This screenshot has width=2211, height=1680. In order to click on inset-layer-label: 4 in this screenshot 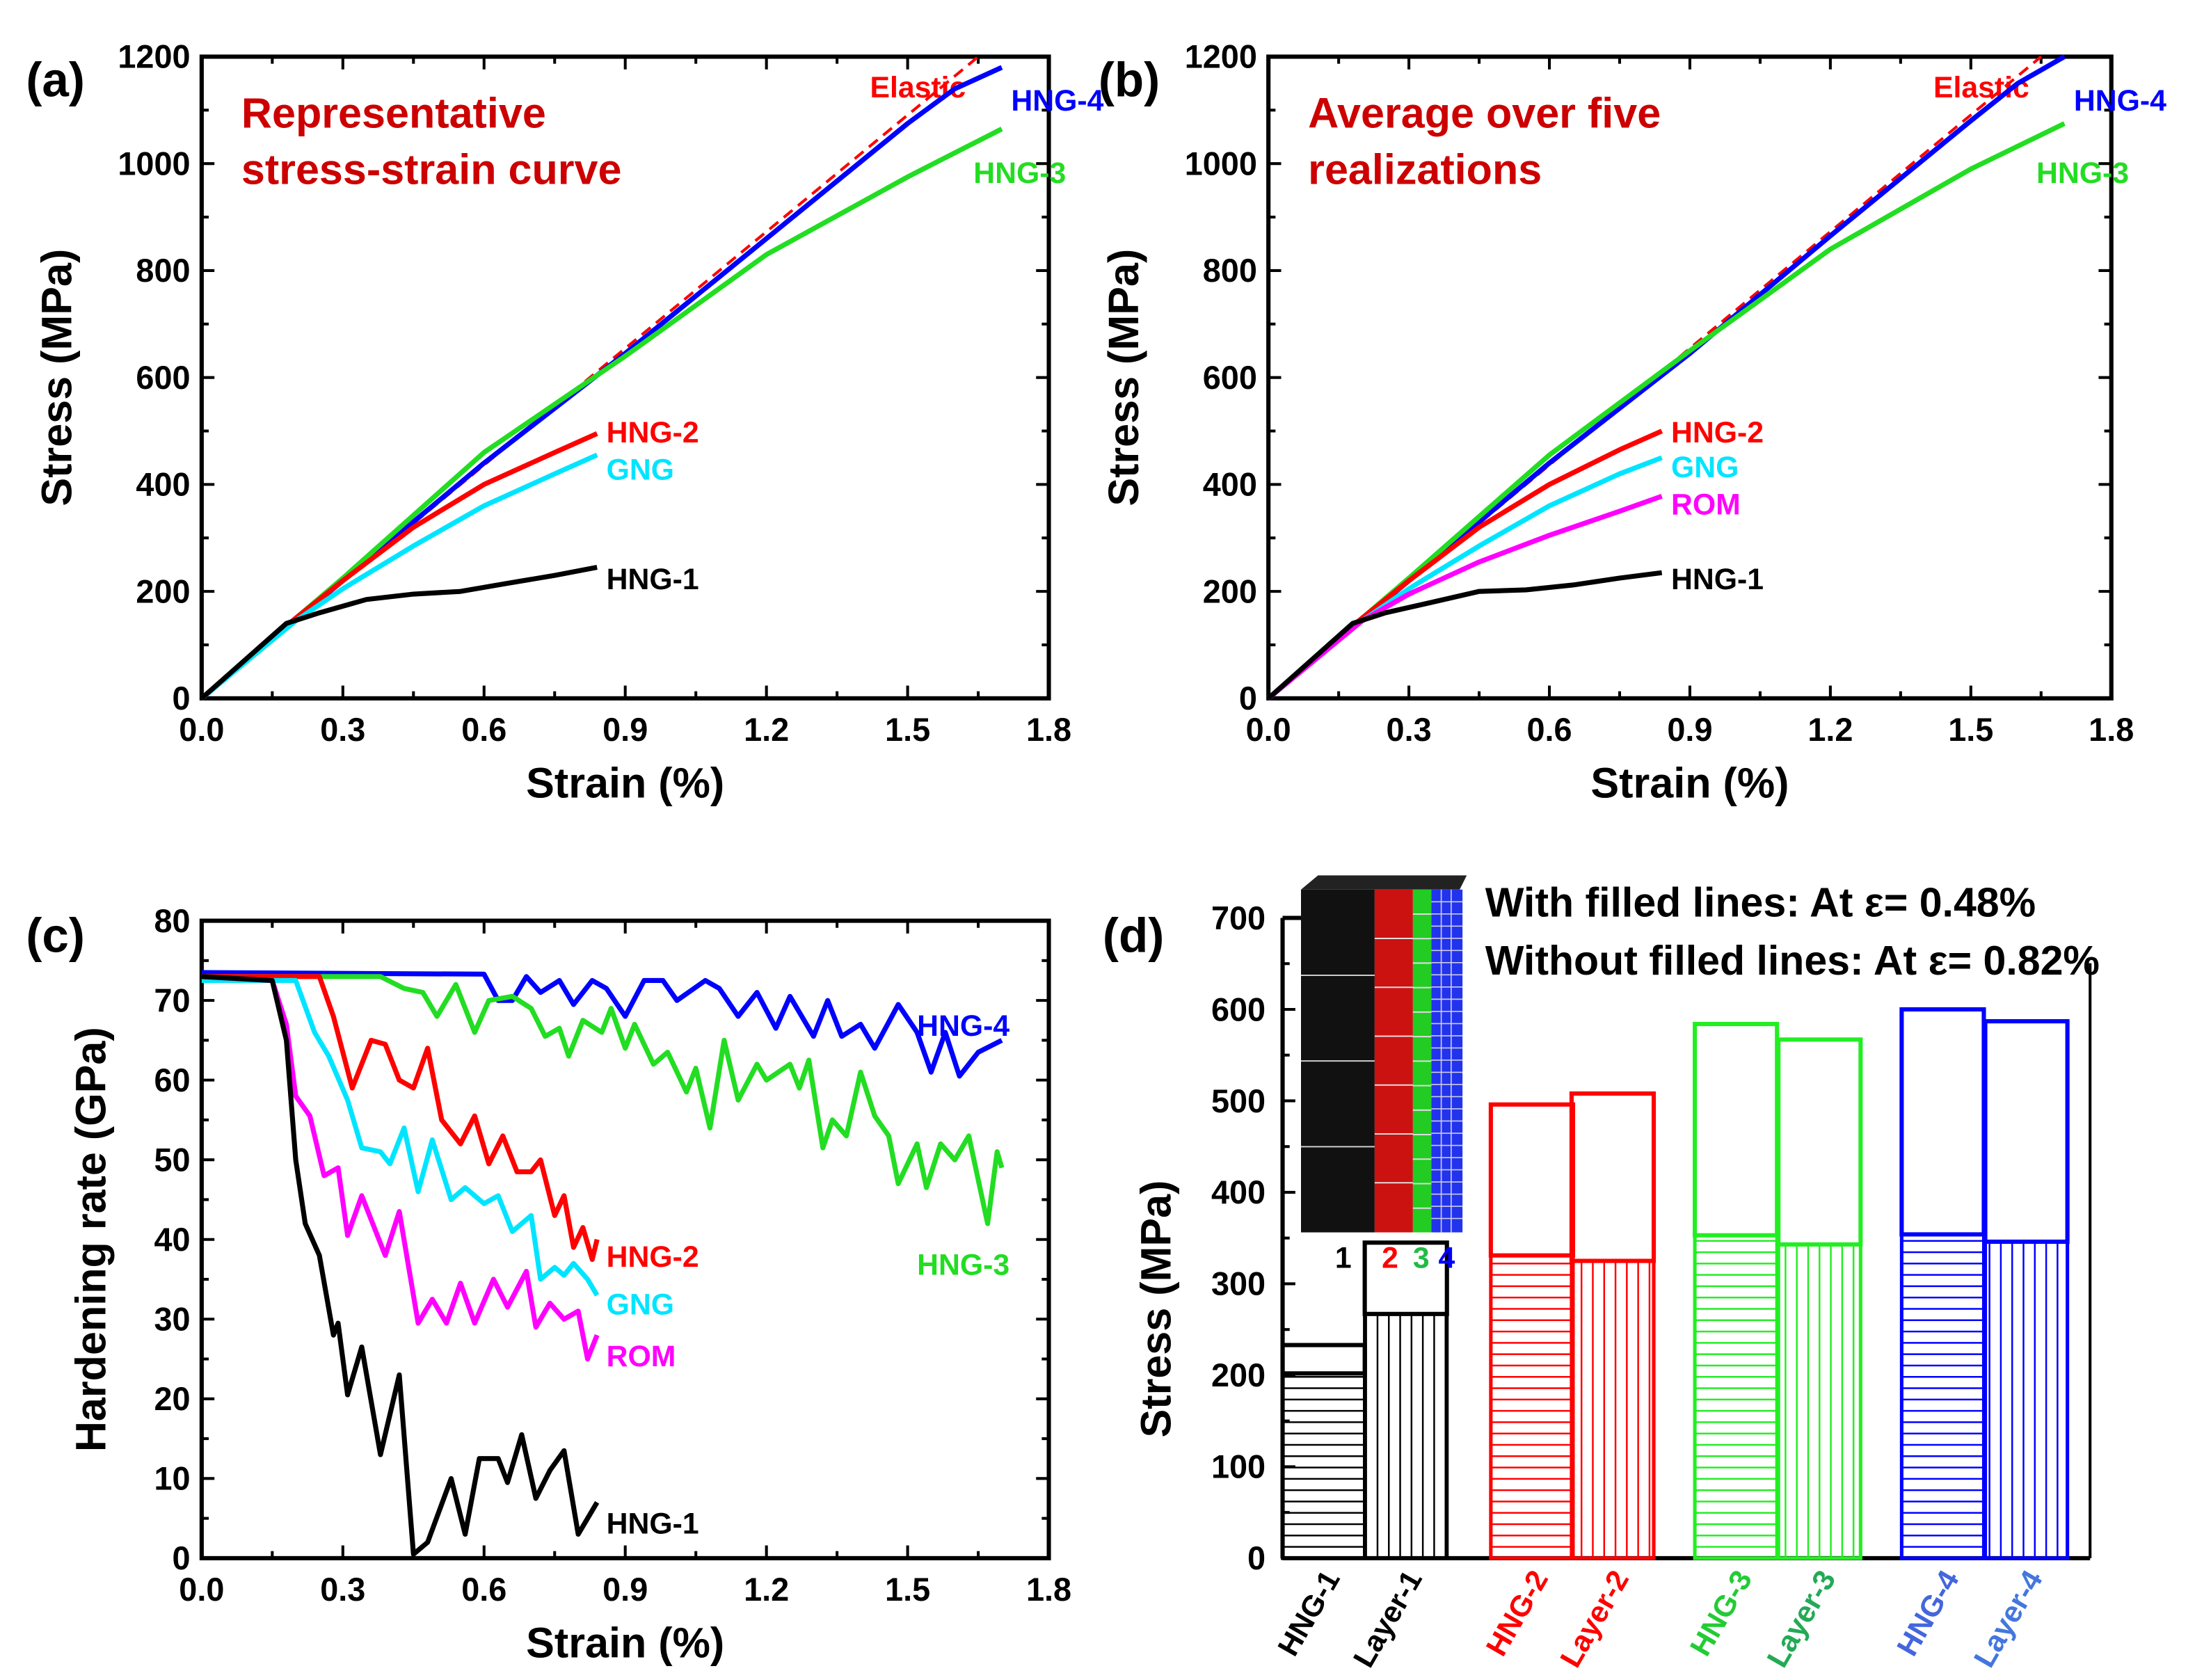, I will do `click(1447, 1257)`.